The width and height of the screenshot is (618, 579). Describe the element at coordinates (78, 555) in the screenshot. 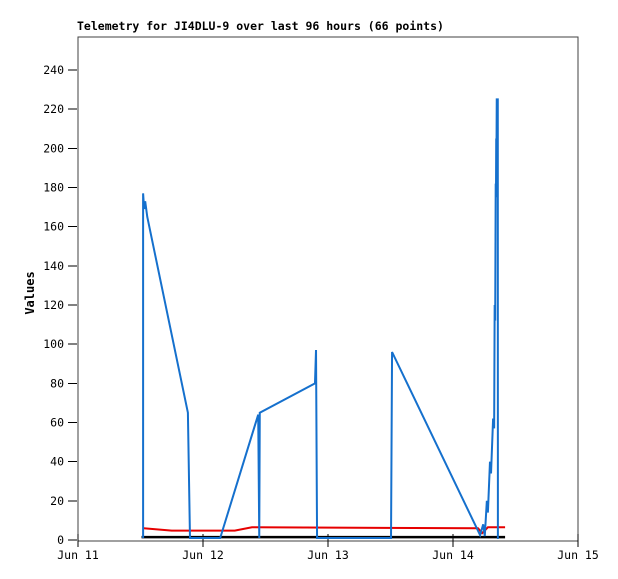

I see `x-tick-label: Jun 11` at that location.